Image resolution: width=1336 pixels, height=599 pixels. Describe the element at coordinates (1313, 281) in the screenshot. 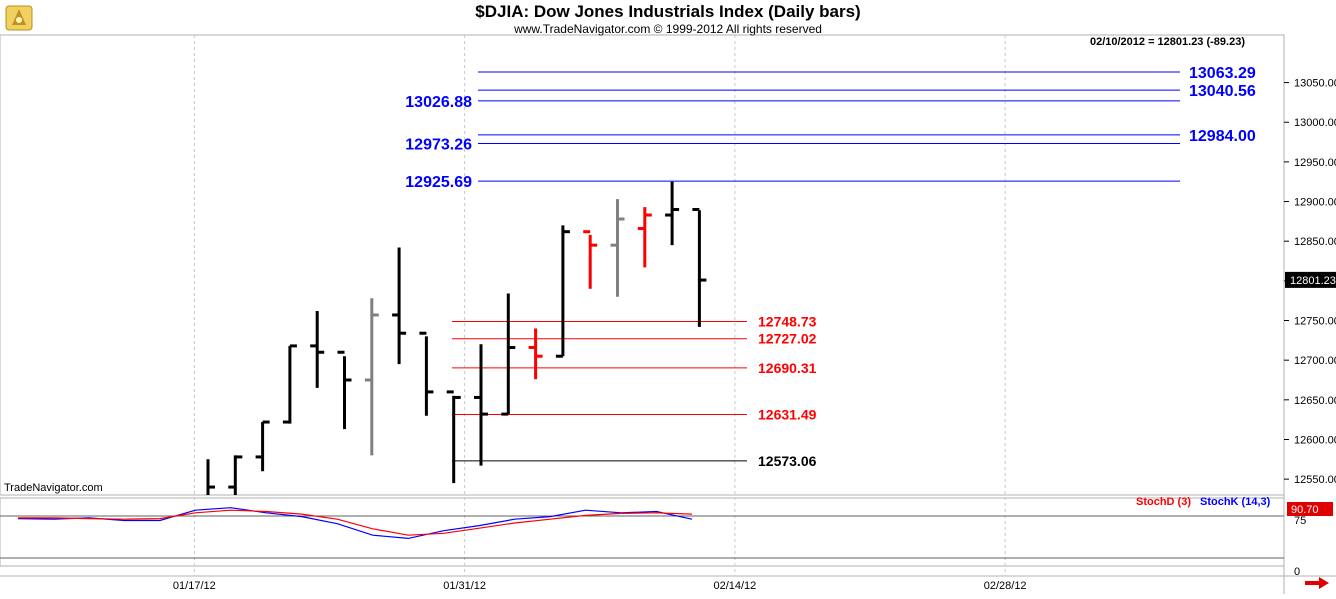

I see `last-price-label: 12801.23` at that location.